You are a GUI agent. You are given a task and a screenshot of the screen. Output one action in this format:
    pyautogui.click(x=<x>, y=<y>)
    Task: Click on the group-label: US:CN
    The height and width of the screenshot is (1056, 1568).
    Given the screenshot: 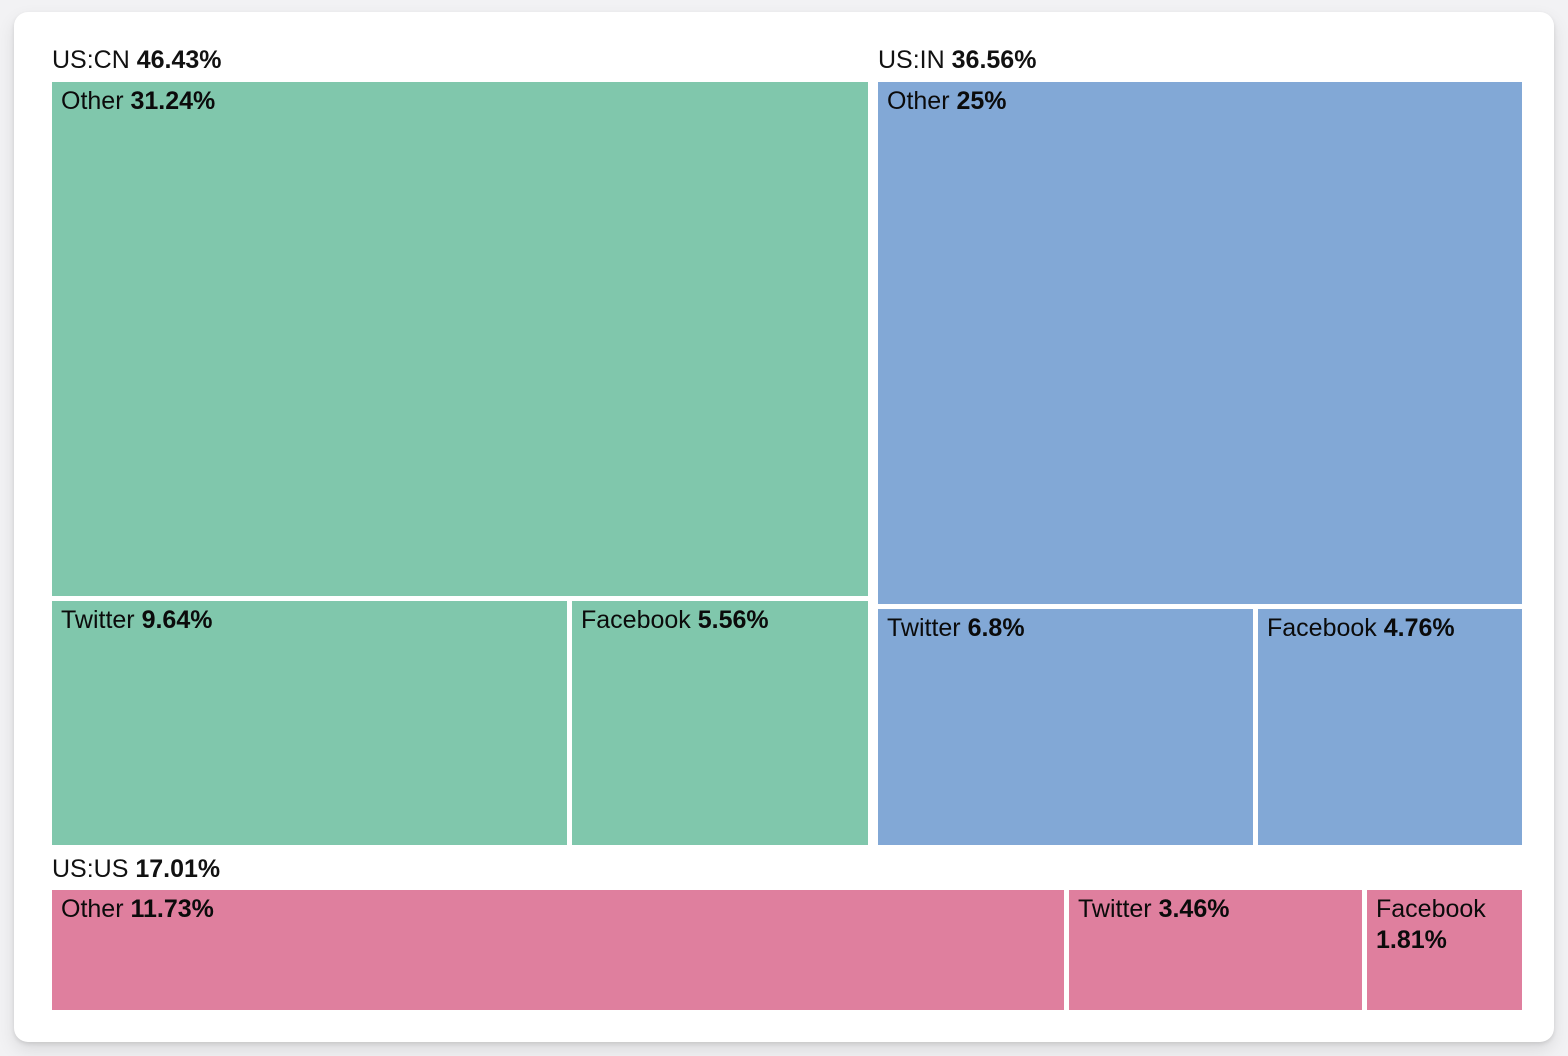 What is the action you would take?
    pyautogui.click(x=91, y=60)
    